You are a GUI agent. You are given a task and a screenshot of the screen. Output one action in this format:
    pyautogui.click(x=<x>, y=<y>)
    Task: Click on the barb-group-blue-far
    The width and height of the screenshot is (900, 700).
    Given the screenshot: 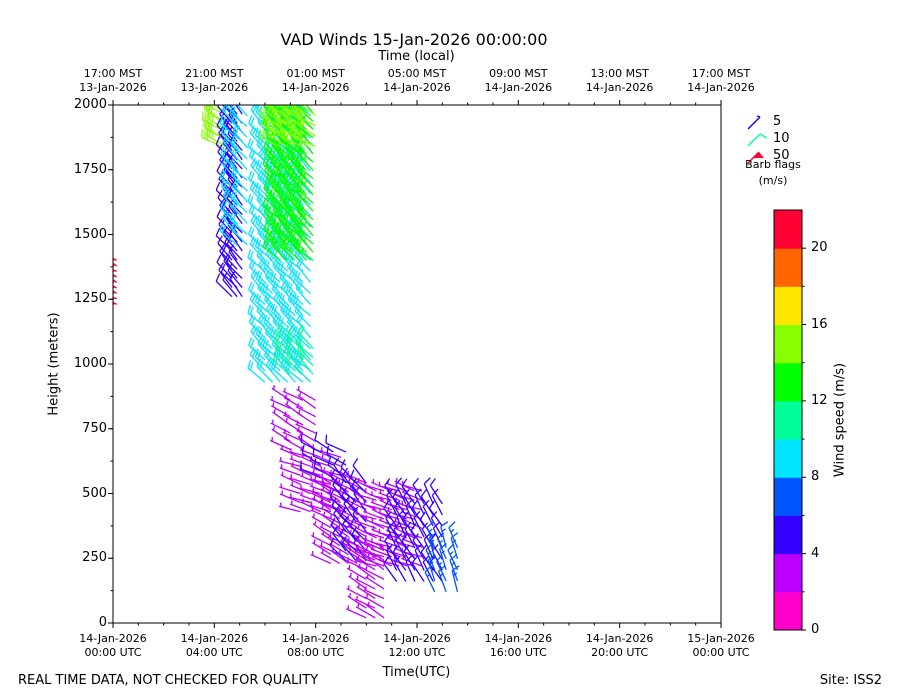 What is the action you would take?
    pyautogui.click(x=442, y=557)
    